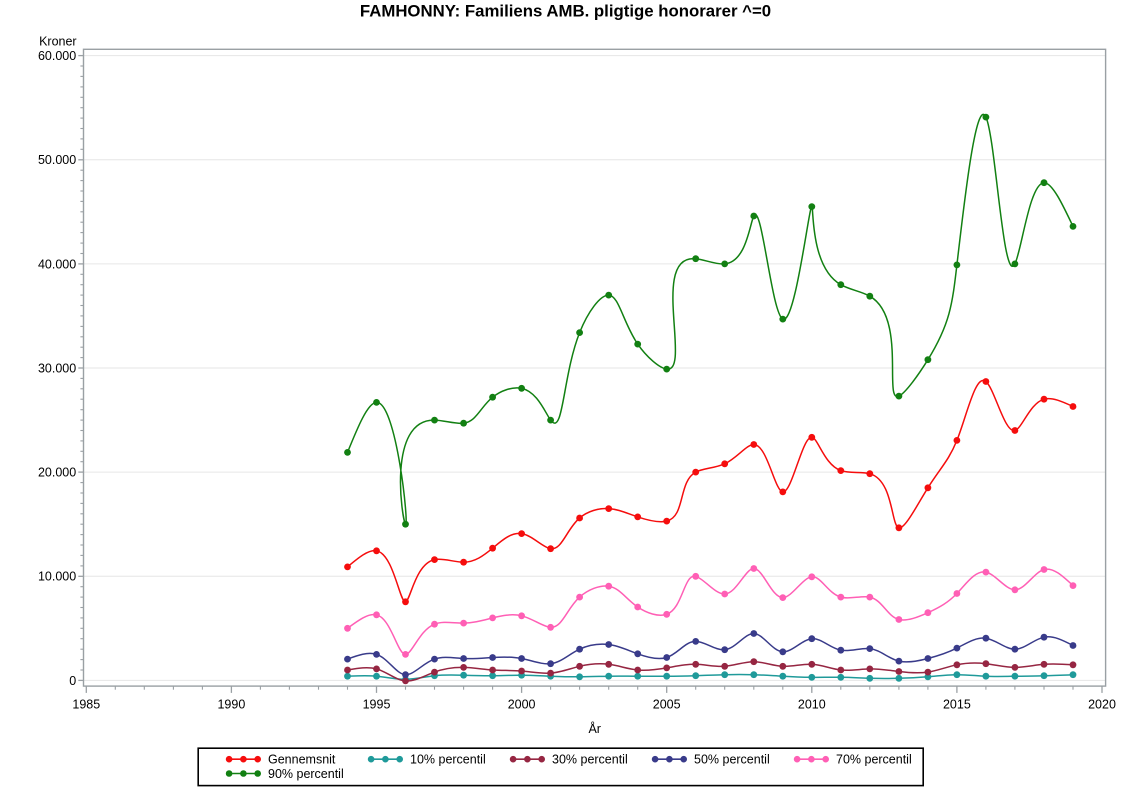  I want to click on svg-text: 1995, so click(377, 705).